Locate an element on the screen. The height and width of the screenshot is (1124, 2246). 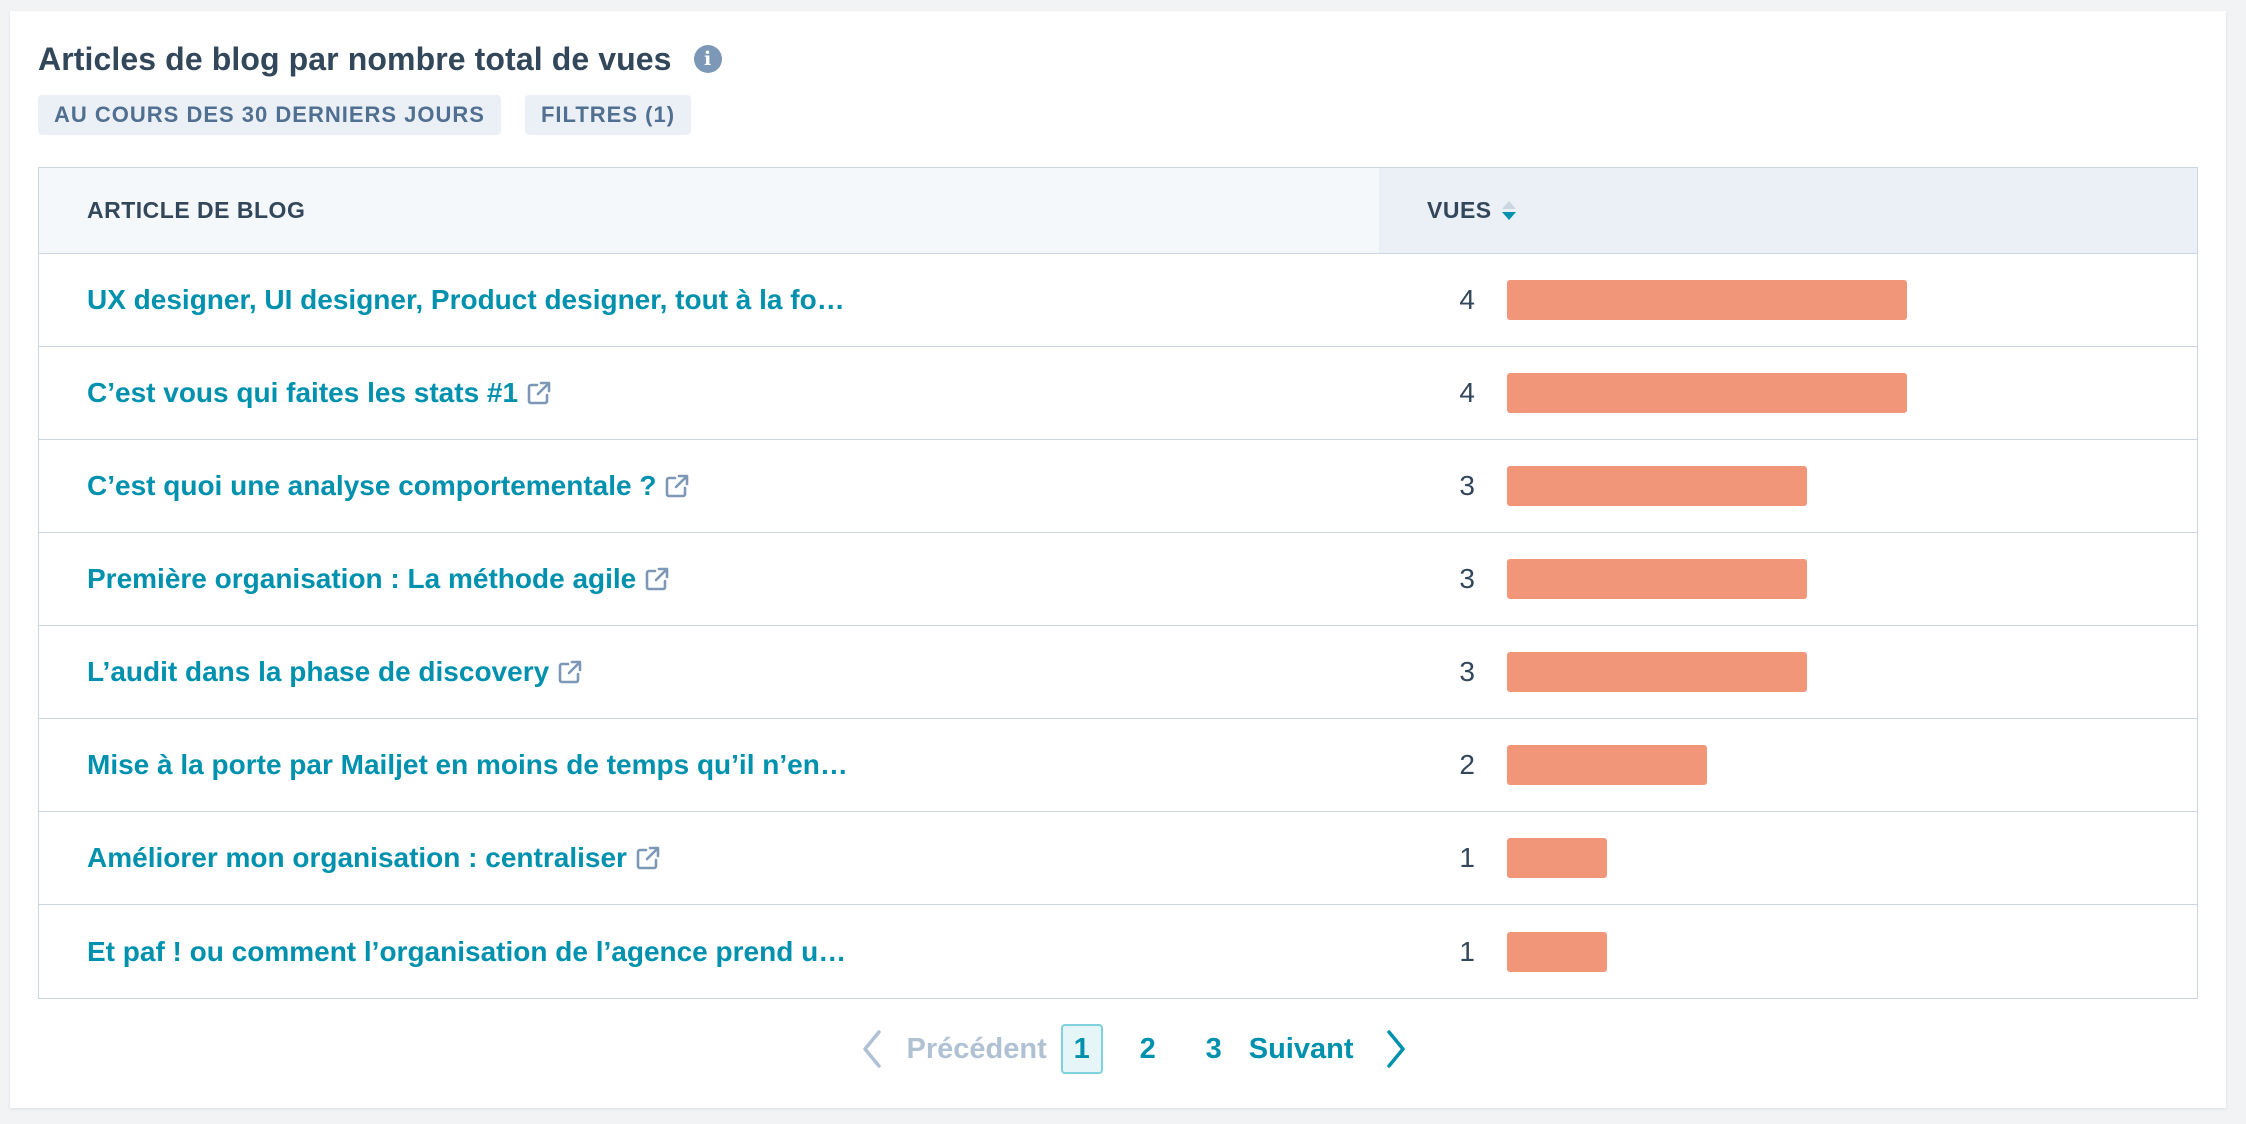
filters-chip: FILTRES (1) is located at coordinates (608, 115).